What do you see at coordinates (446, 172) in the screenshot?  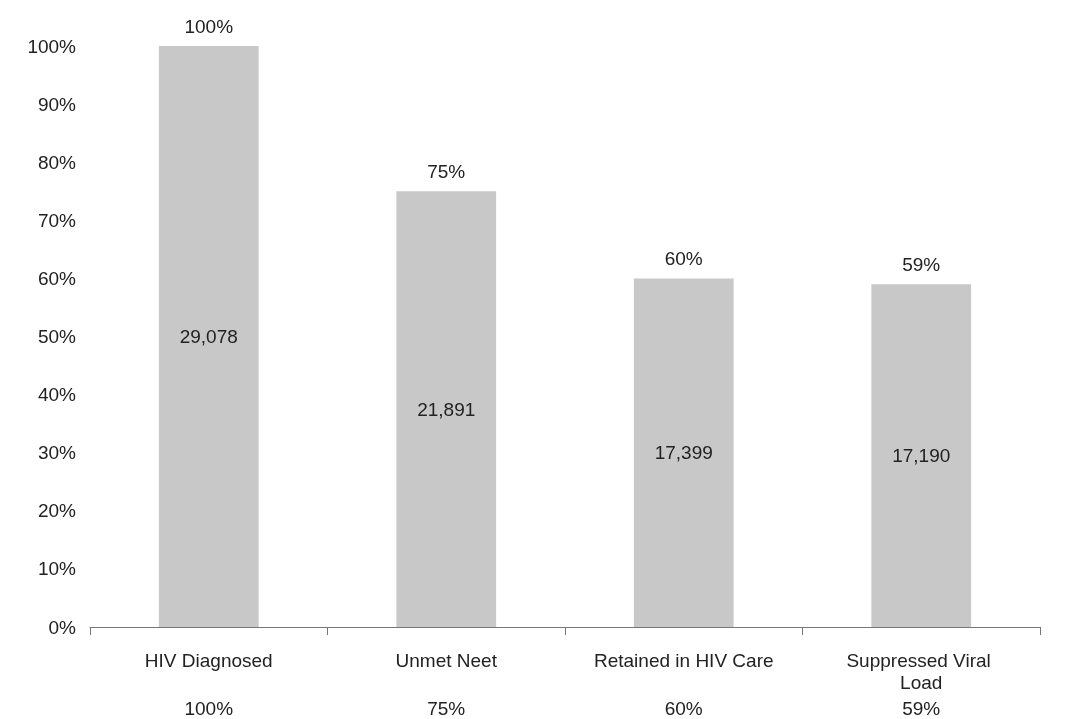 I see `text: 75%` at bounding box center [446, 172].